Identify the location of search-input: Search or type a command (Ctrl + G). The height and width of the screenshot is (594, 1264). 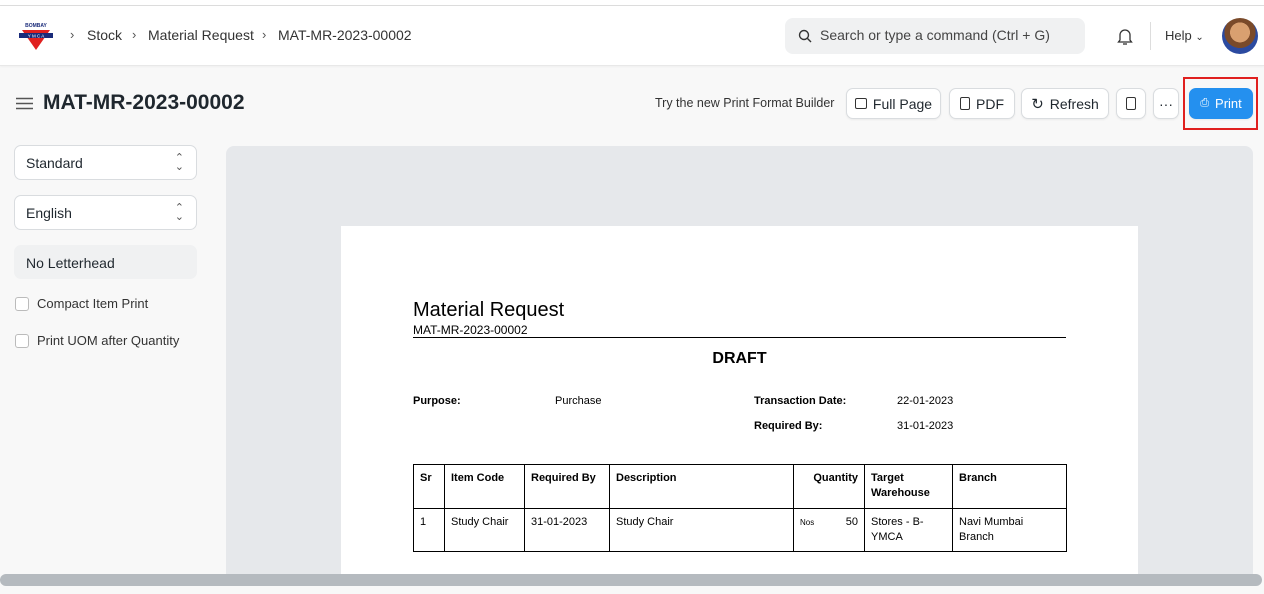
(935, 36).